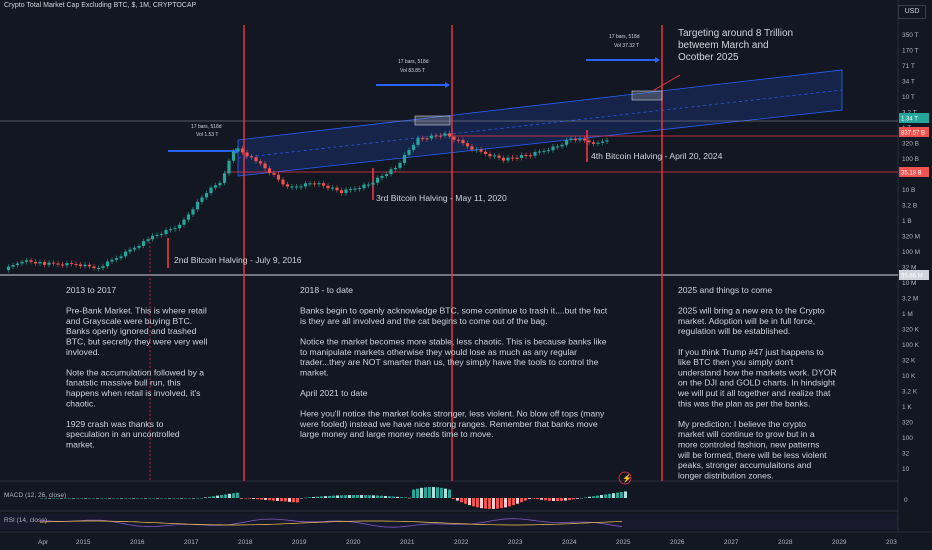  I want to click on y-tick-label: 32 M, so click(909, 268).